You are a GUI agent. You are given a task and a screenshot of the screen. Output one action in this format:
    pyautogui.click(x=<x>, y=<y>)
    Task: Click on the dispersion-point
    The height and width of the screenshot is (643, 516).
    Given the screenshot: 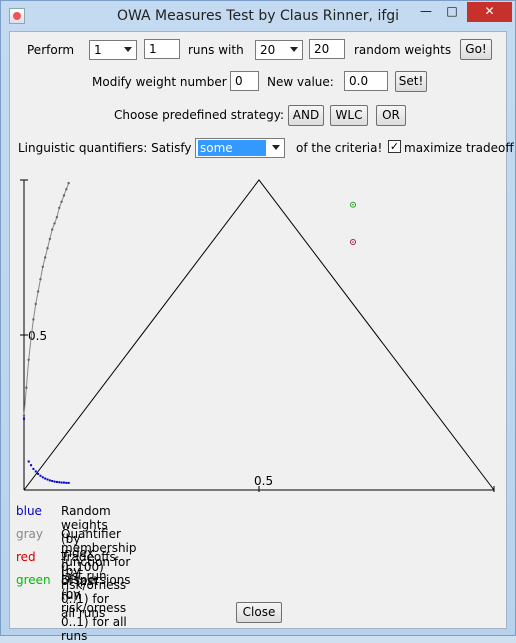 What is the action you would take?
    pyautogui.click(x=353, y=204)
    